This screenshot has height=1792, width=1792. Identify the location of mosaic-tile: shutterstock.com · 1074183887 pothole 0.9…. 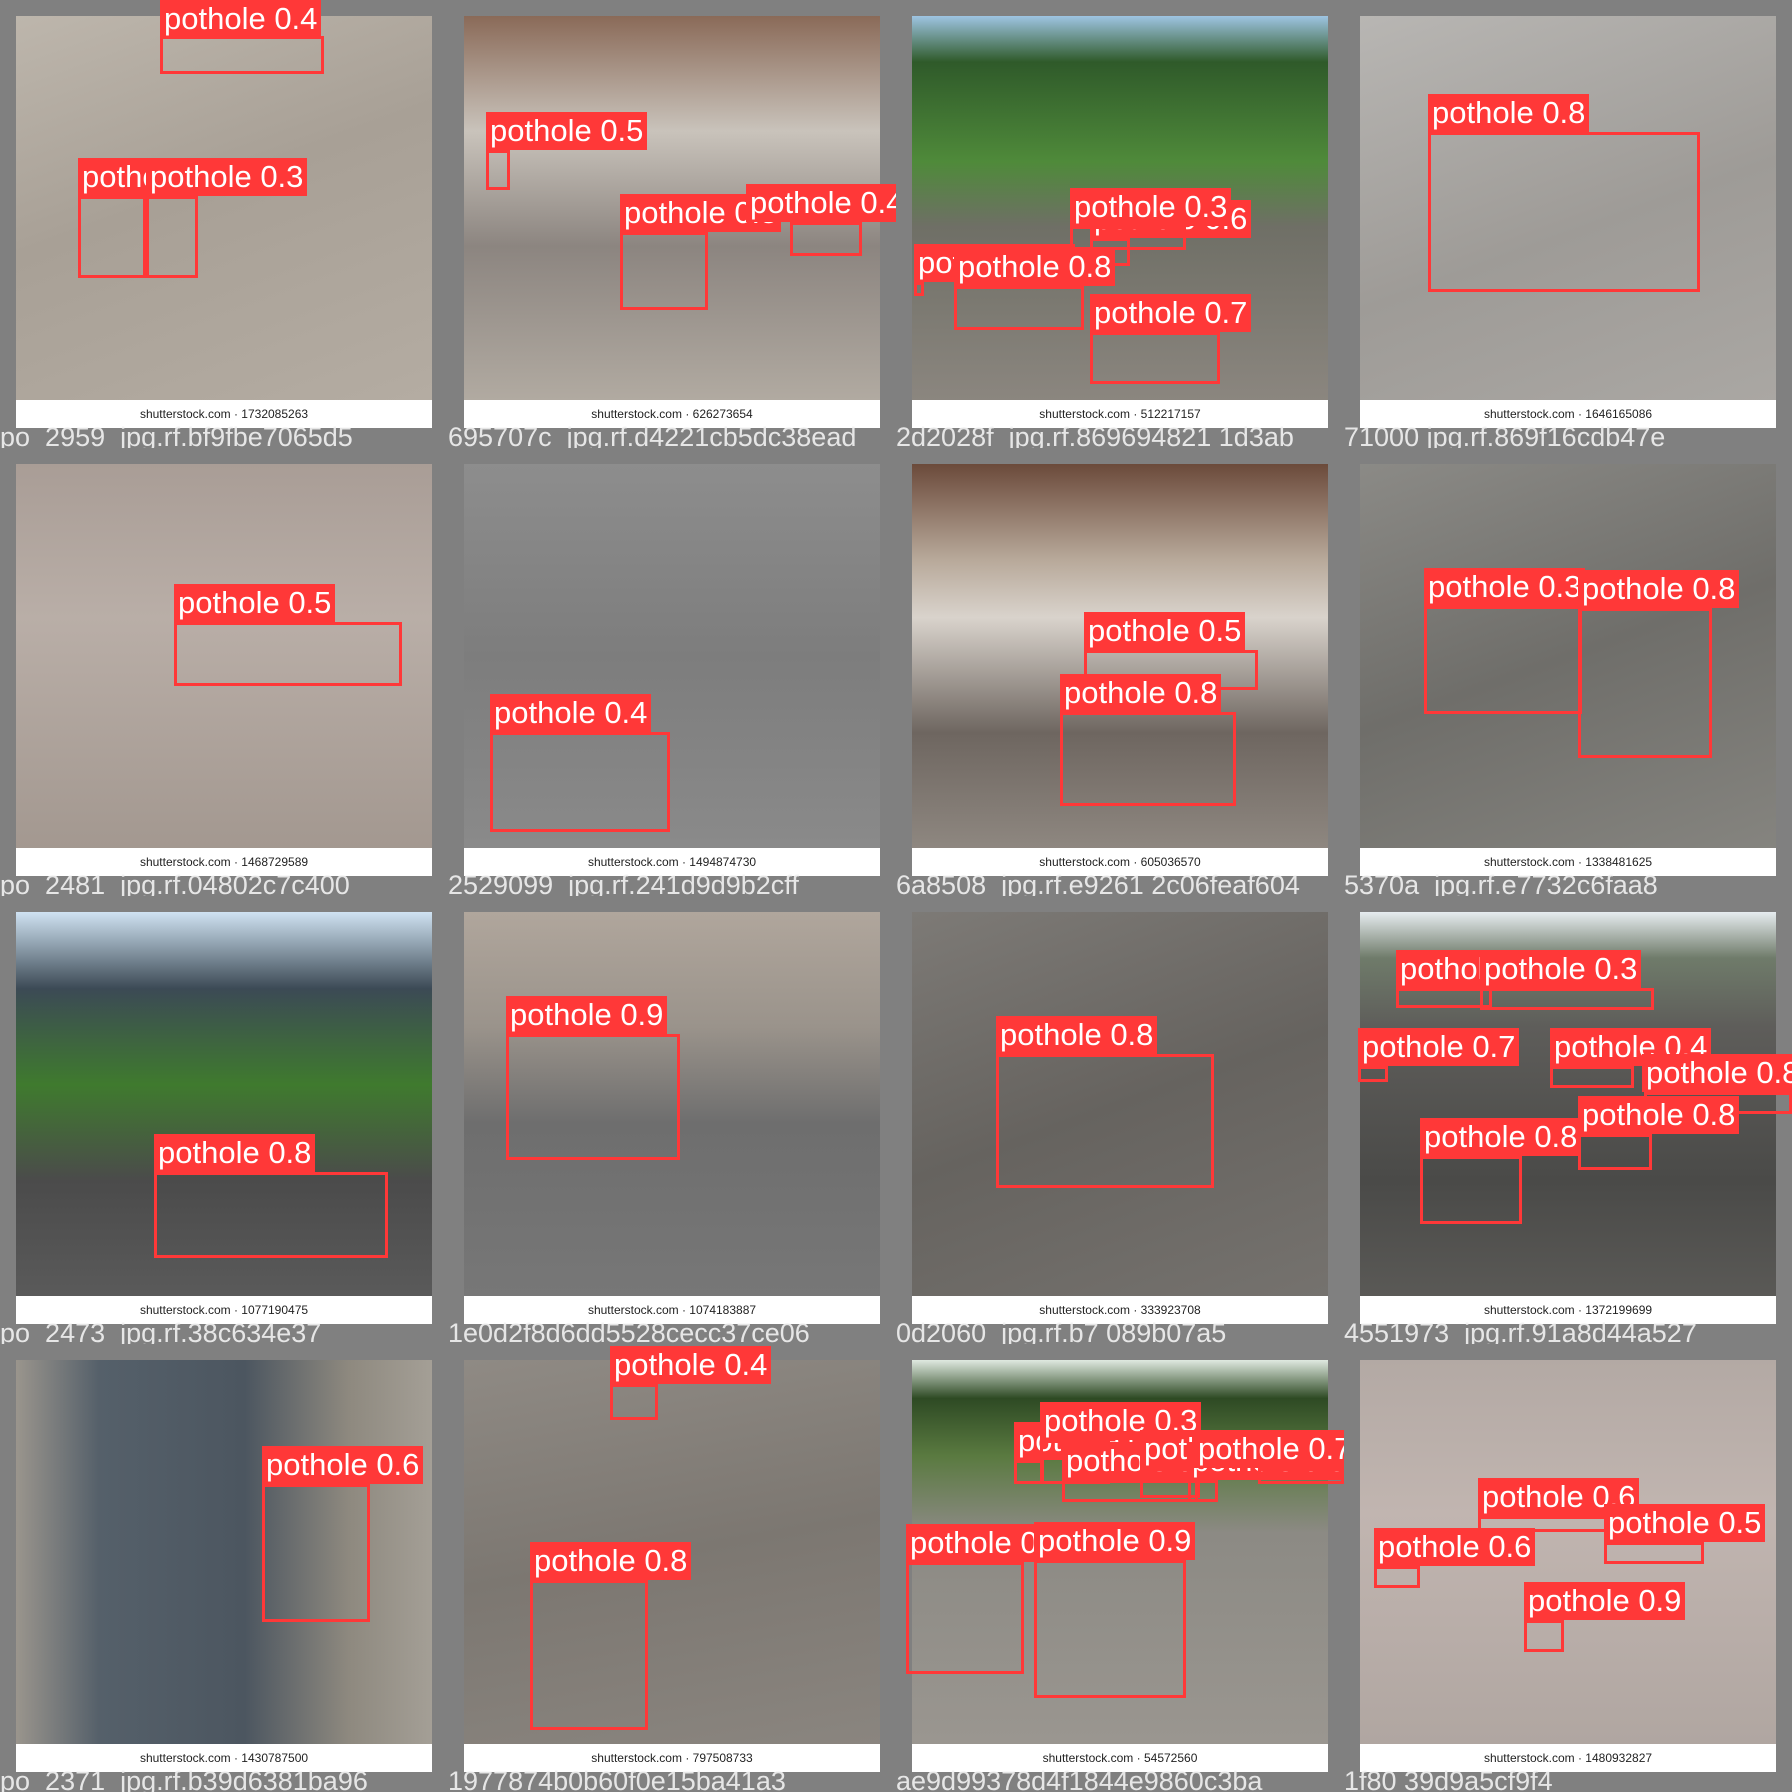
(672, 1120).